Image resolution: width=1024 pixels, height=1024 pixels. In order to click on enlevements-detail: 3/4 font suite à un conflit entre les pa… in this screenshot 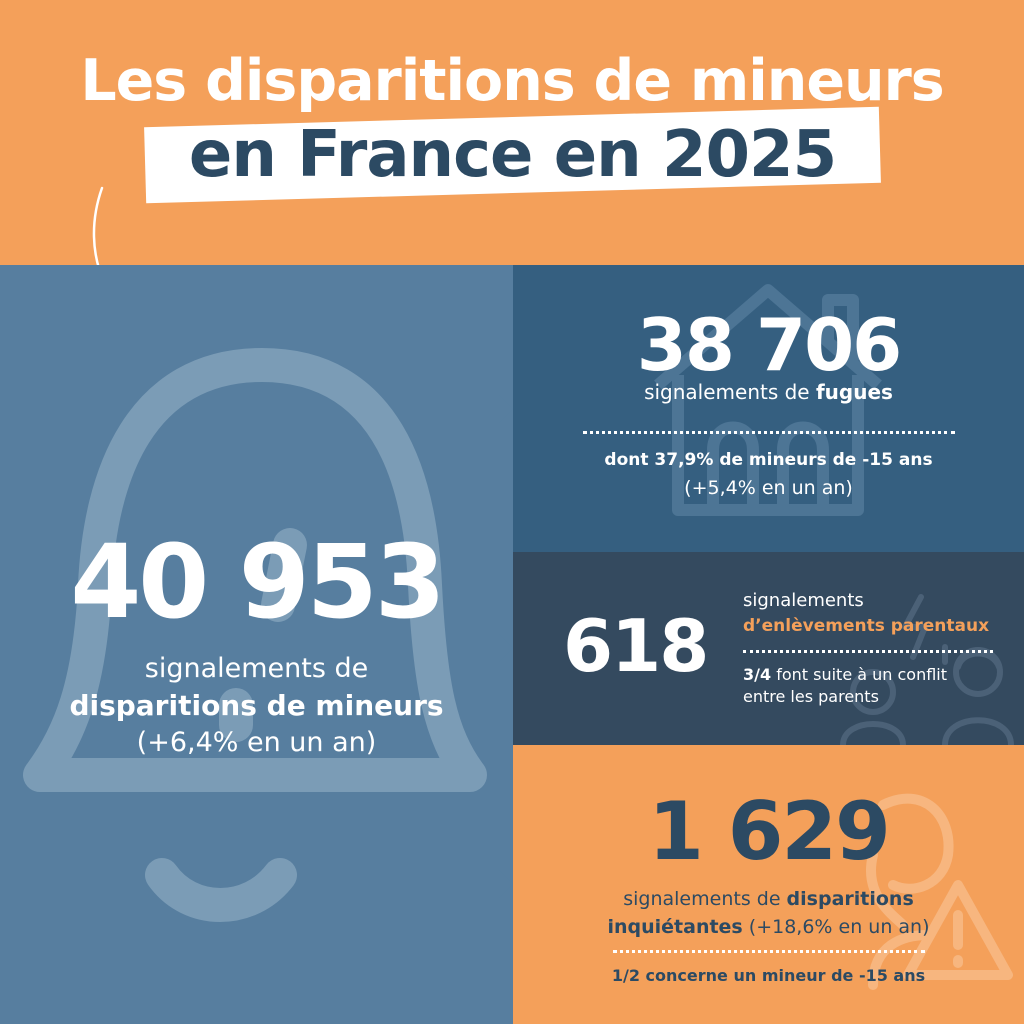, I will do `click(868, 686)`.